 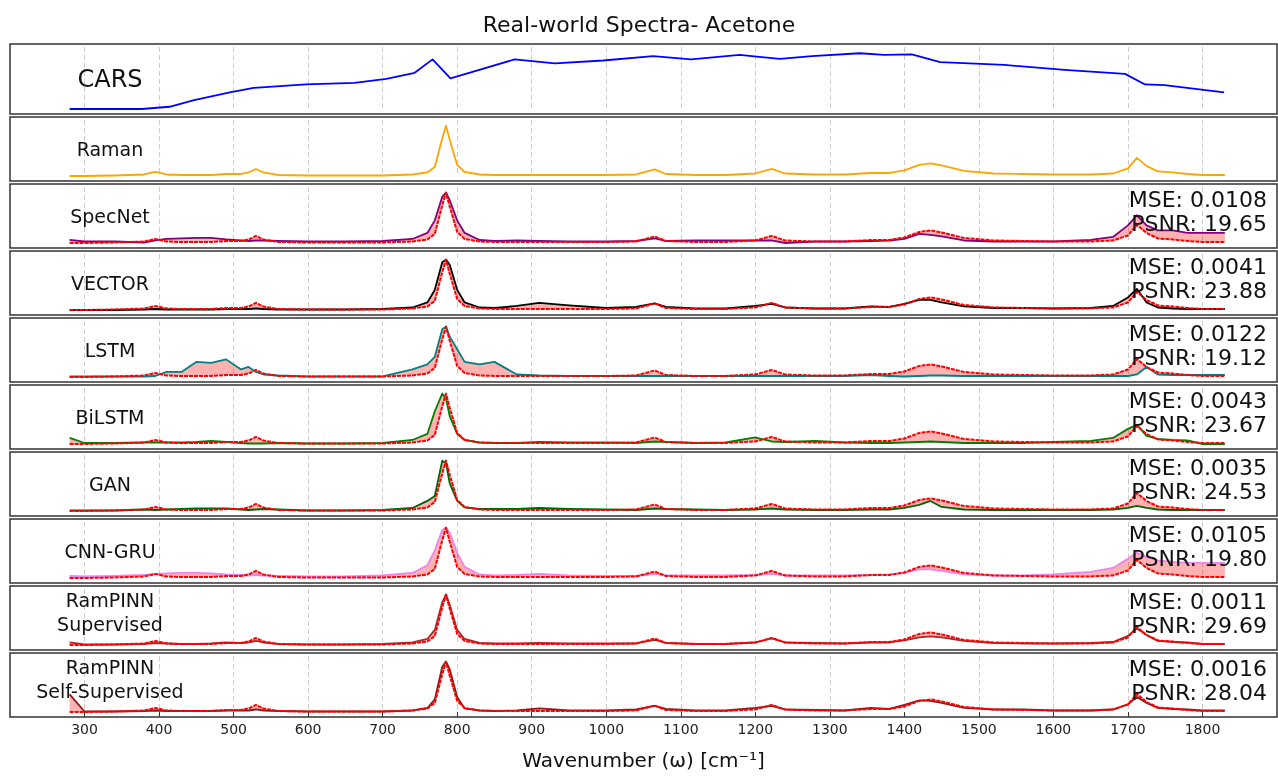 What do you see at coordinates (110, 350) in the screenshot?
I see `annotation: LSTM` at bounding box center [110, 350].